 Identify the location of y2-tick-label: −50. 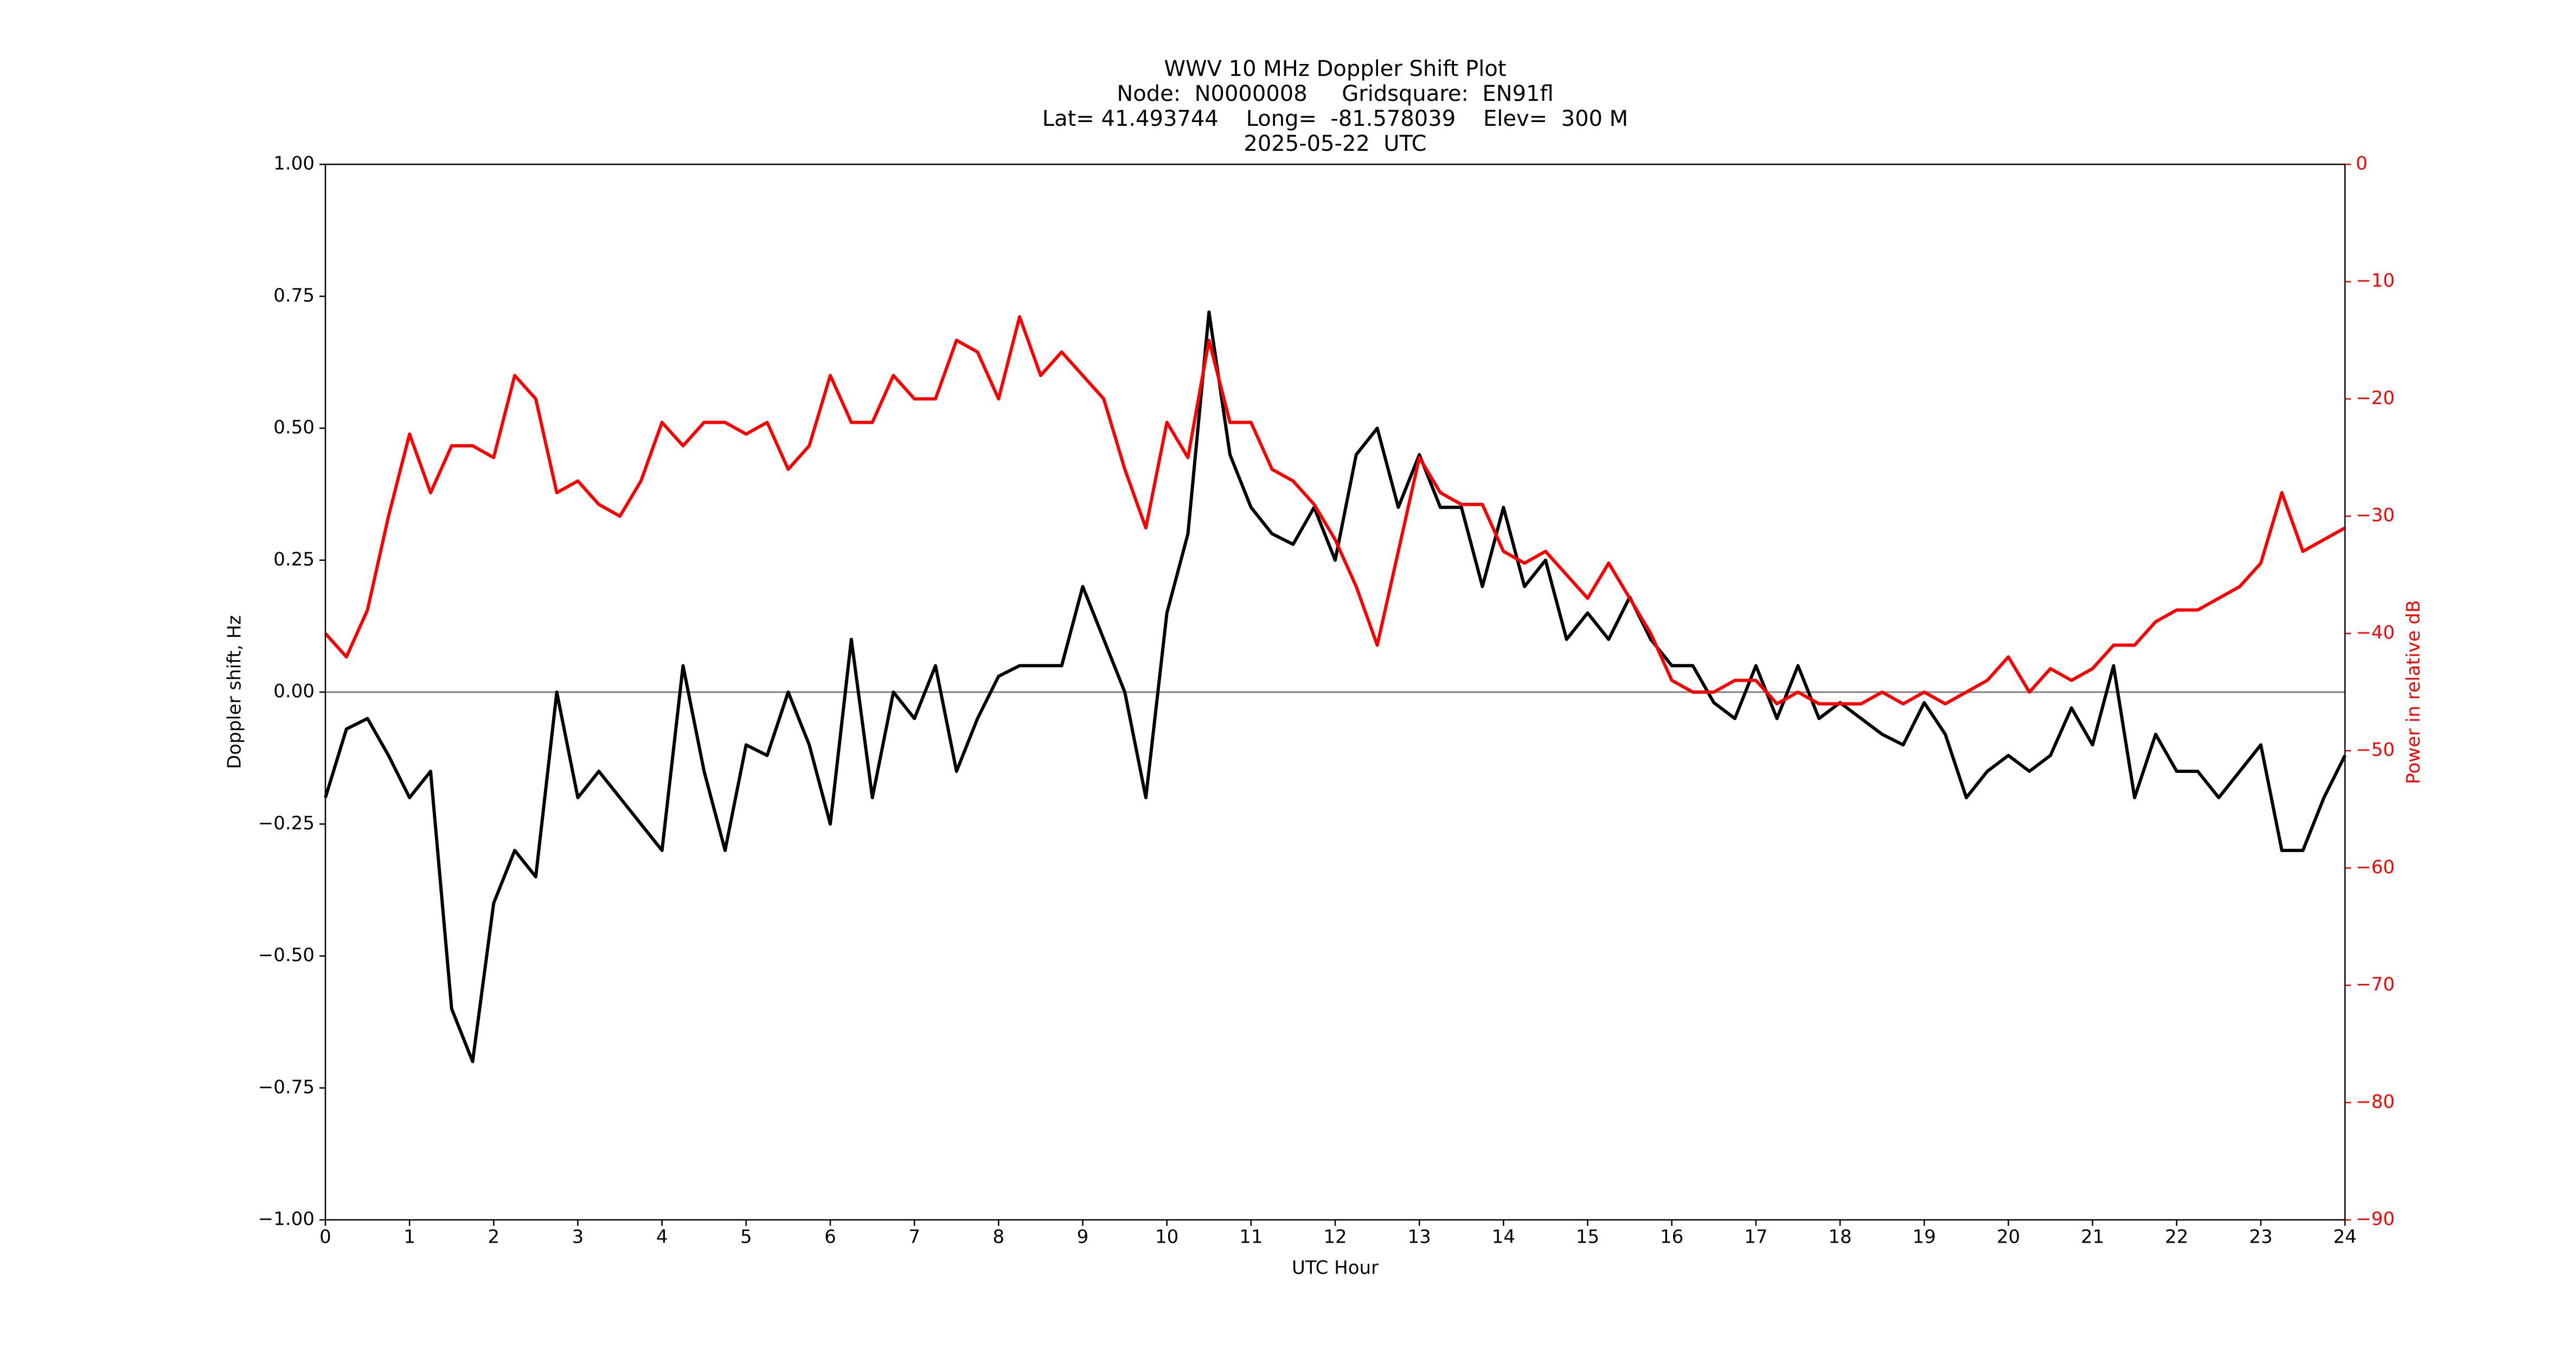
(2375, 750).